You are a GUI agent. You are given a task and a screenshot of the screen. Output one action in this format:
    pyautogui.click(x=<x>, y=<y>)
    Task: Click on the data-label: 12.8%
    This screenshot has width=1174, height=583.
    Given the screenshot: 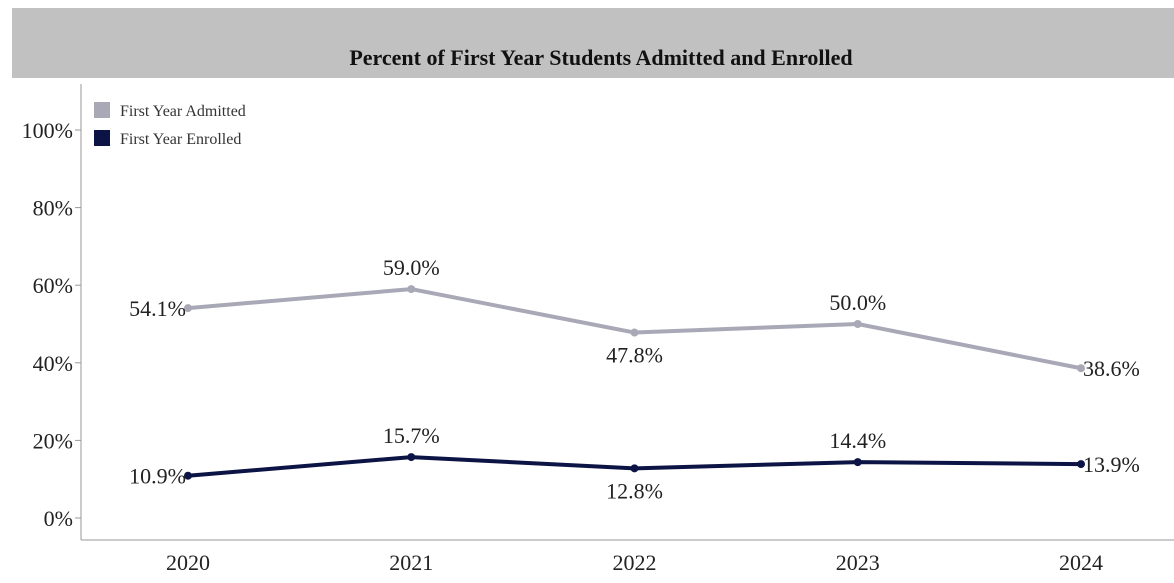 What is the action you would take?
    pyautogui.click(x=634, y=490)
    